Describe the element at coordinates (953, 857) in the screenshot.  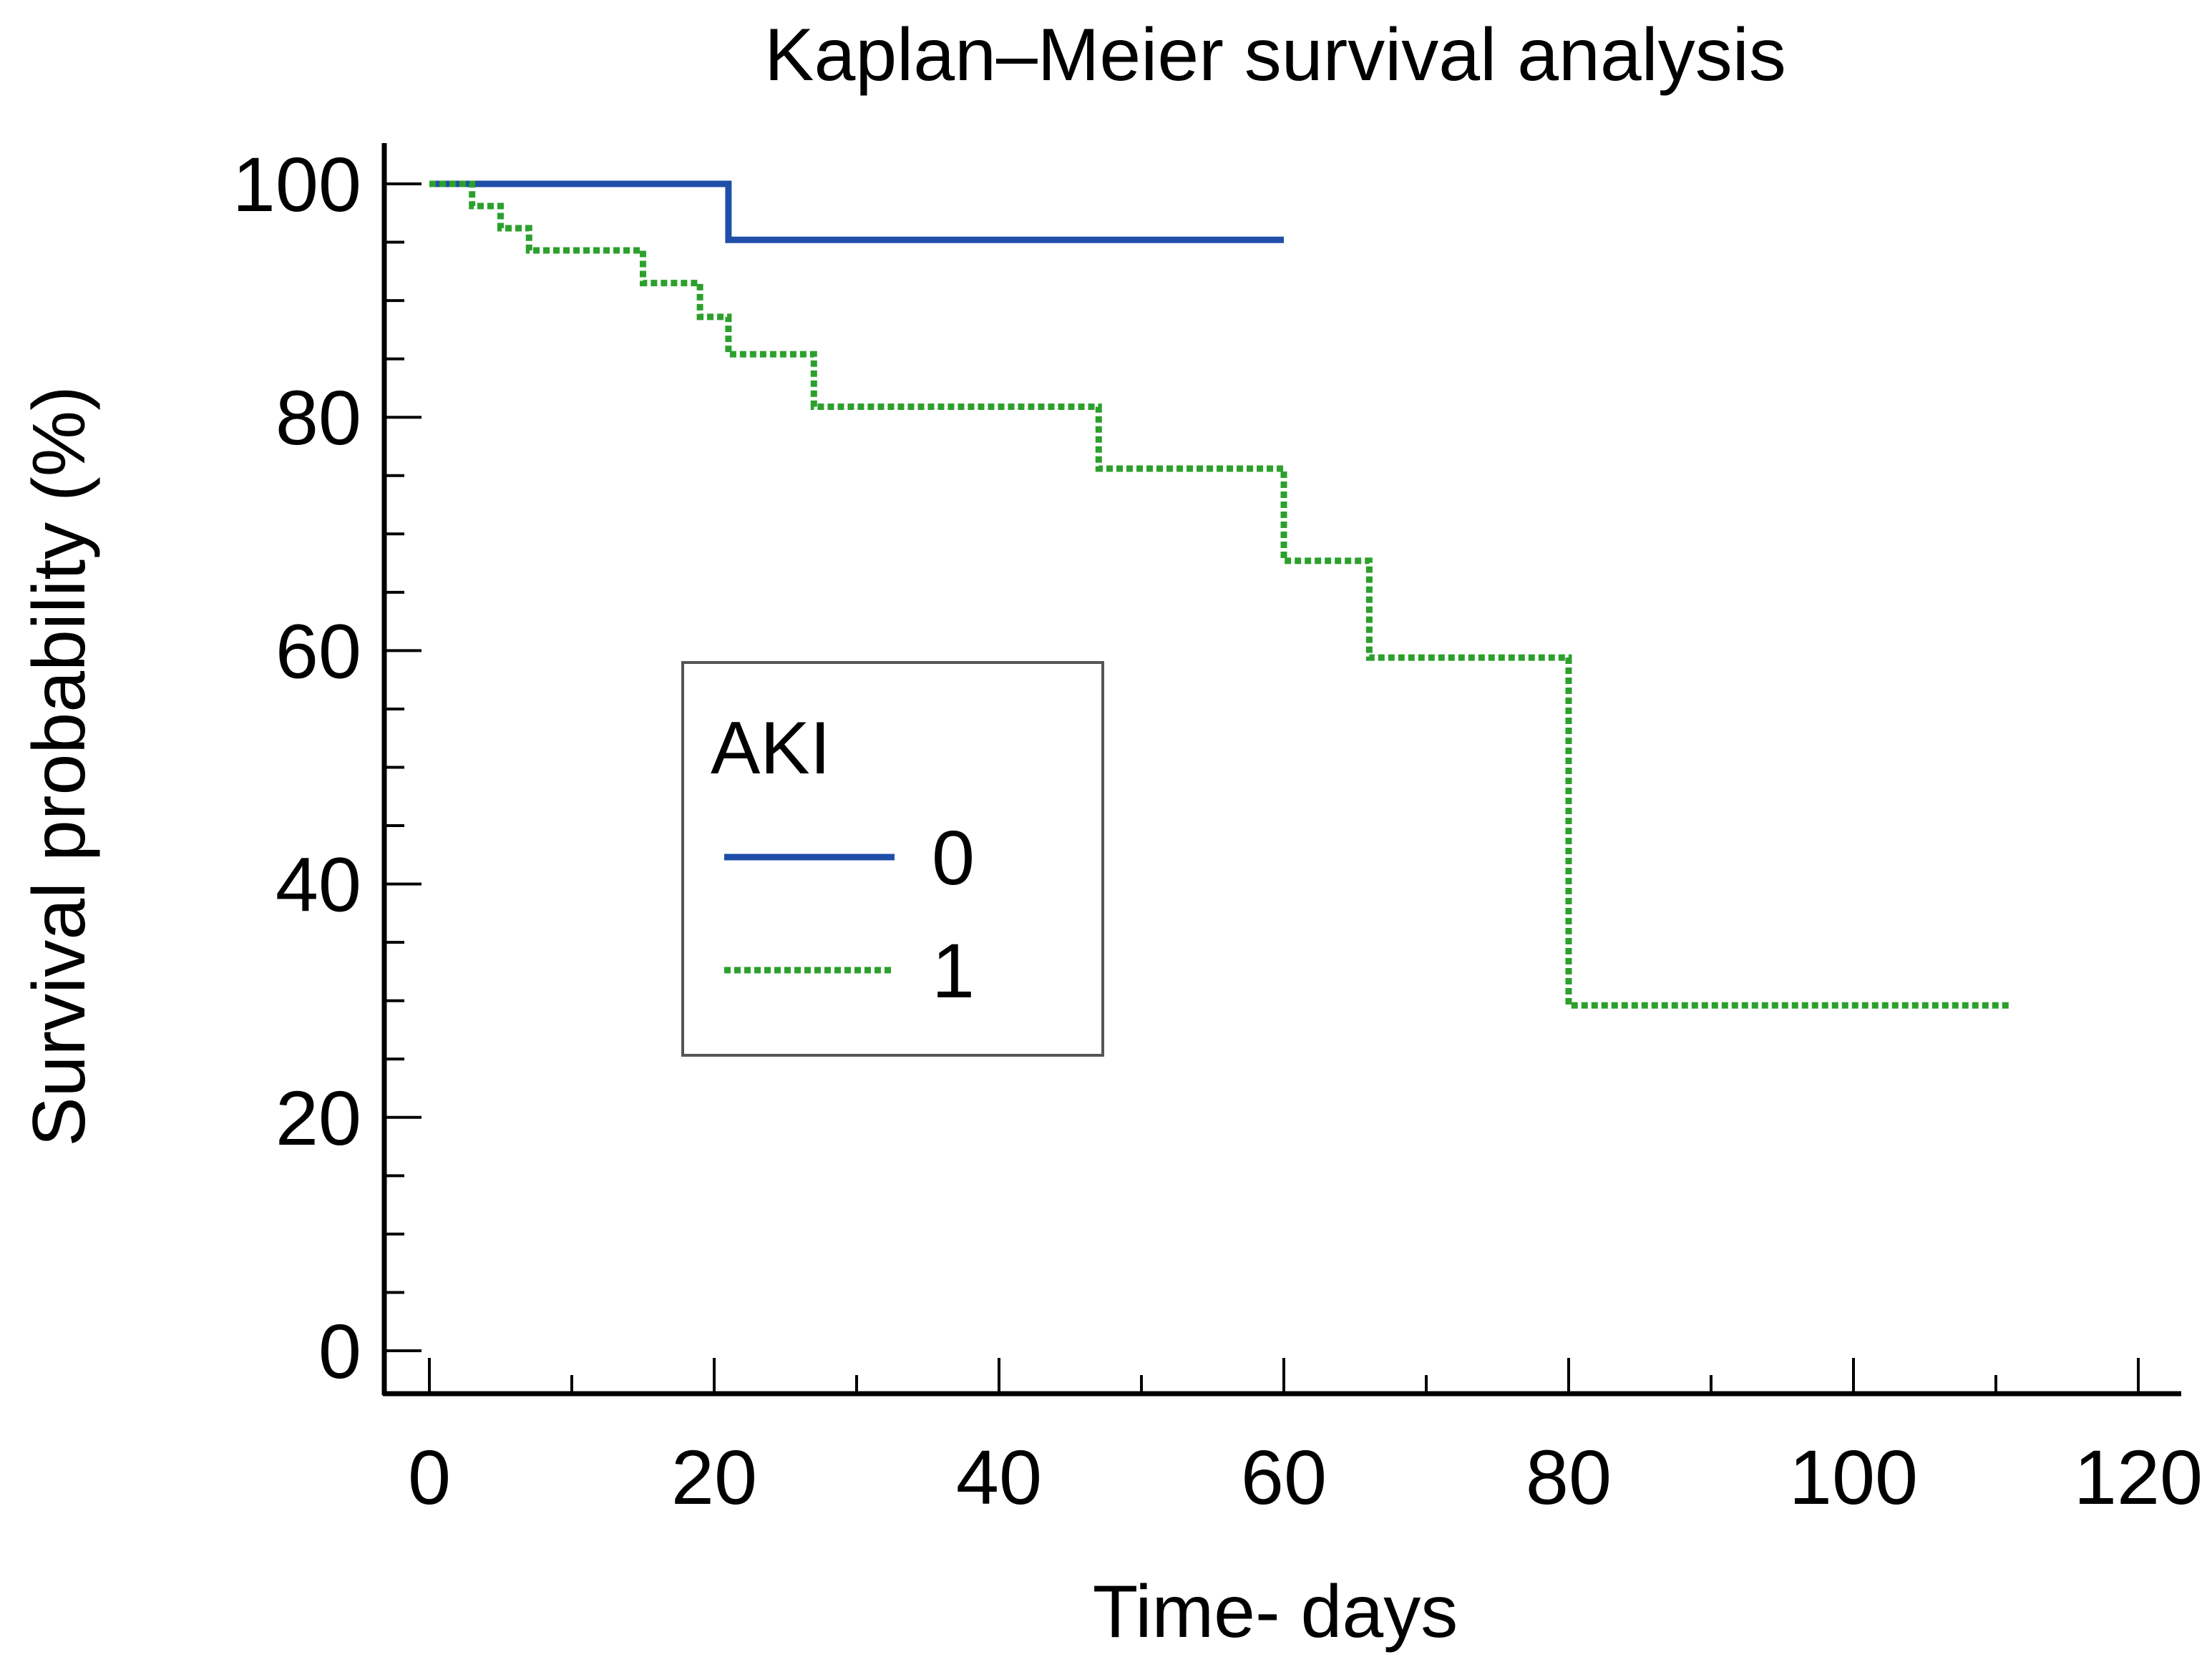
I see `legend-label-0: 0` at that location.